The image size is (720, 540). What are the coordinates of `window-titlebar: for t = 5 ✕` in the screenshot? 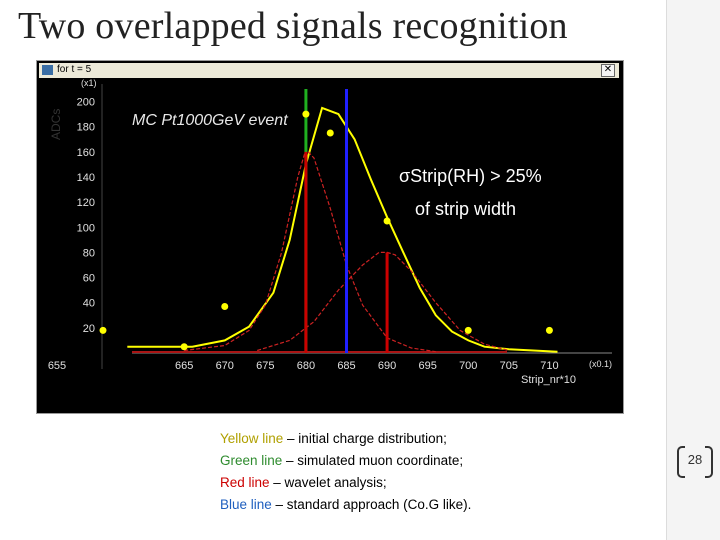 It's located at (329, 70).